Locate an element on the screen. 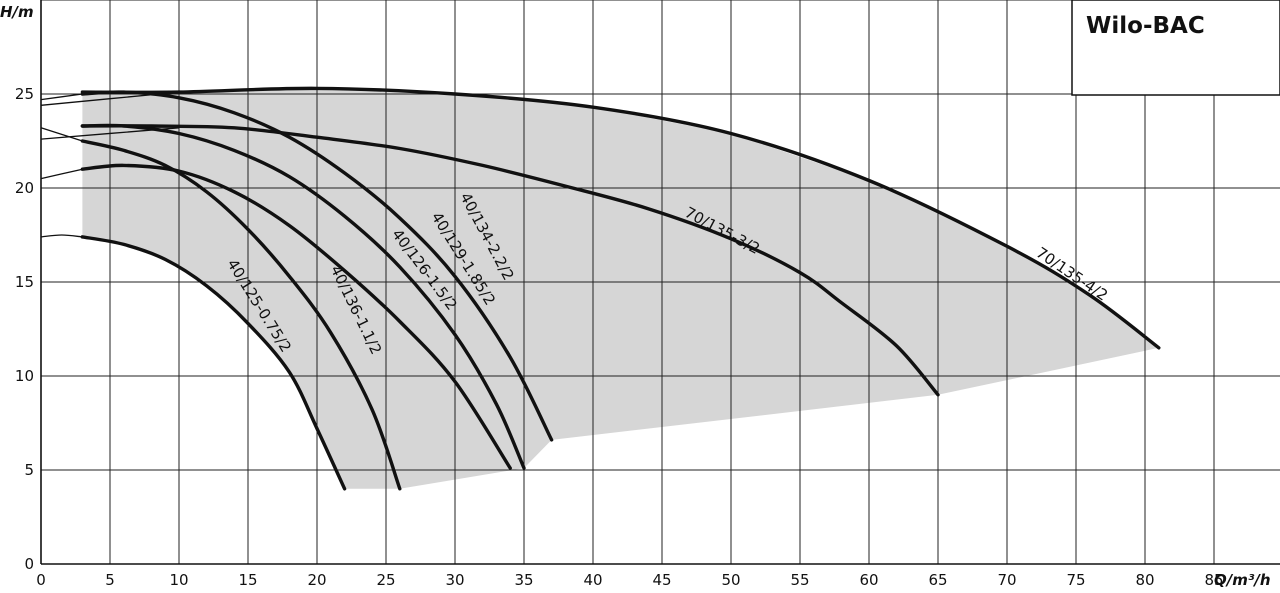  x-tick-label: 55 is located at coordinates (799, 580).